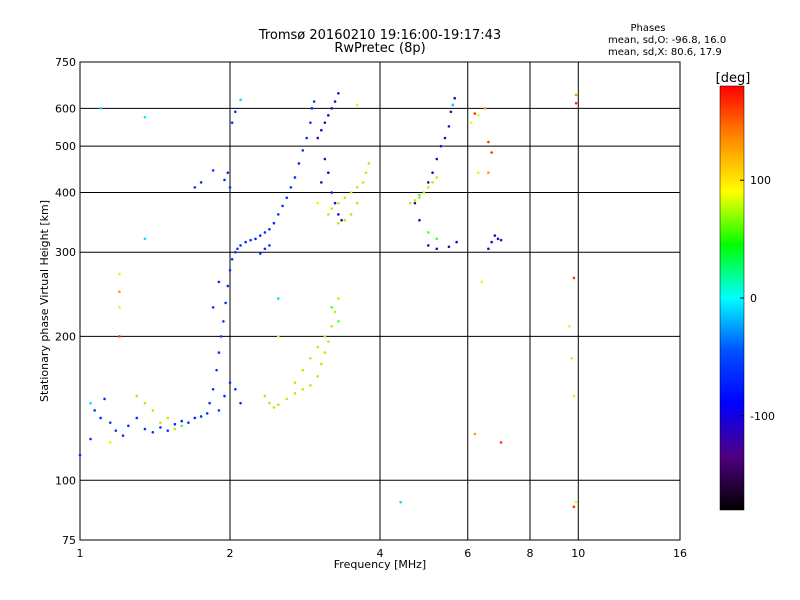 Image resolution: width=800 pixels, height=600 pixels. What do you see at coordinates (745, 291) in the screenshot?
I see `colorbar: [deg] 100 0 -100` at bounding box center [745, 291].